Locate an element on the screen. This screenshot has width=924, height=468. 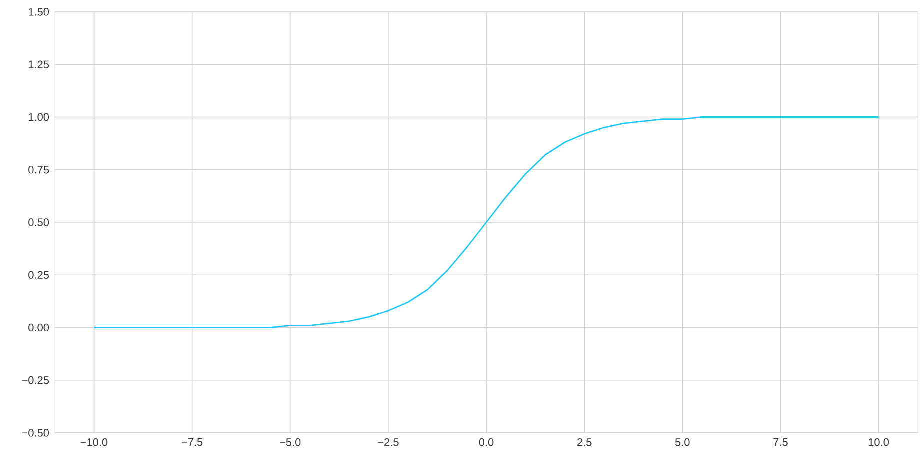
x-tick-label: −10.0 is located at coordinates (94, 442).